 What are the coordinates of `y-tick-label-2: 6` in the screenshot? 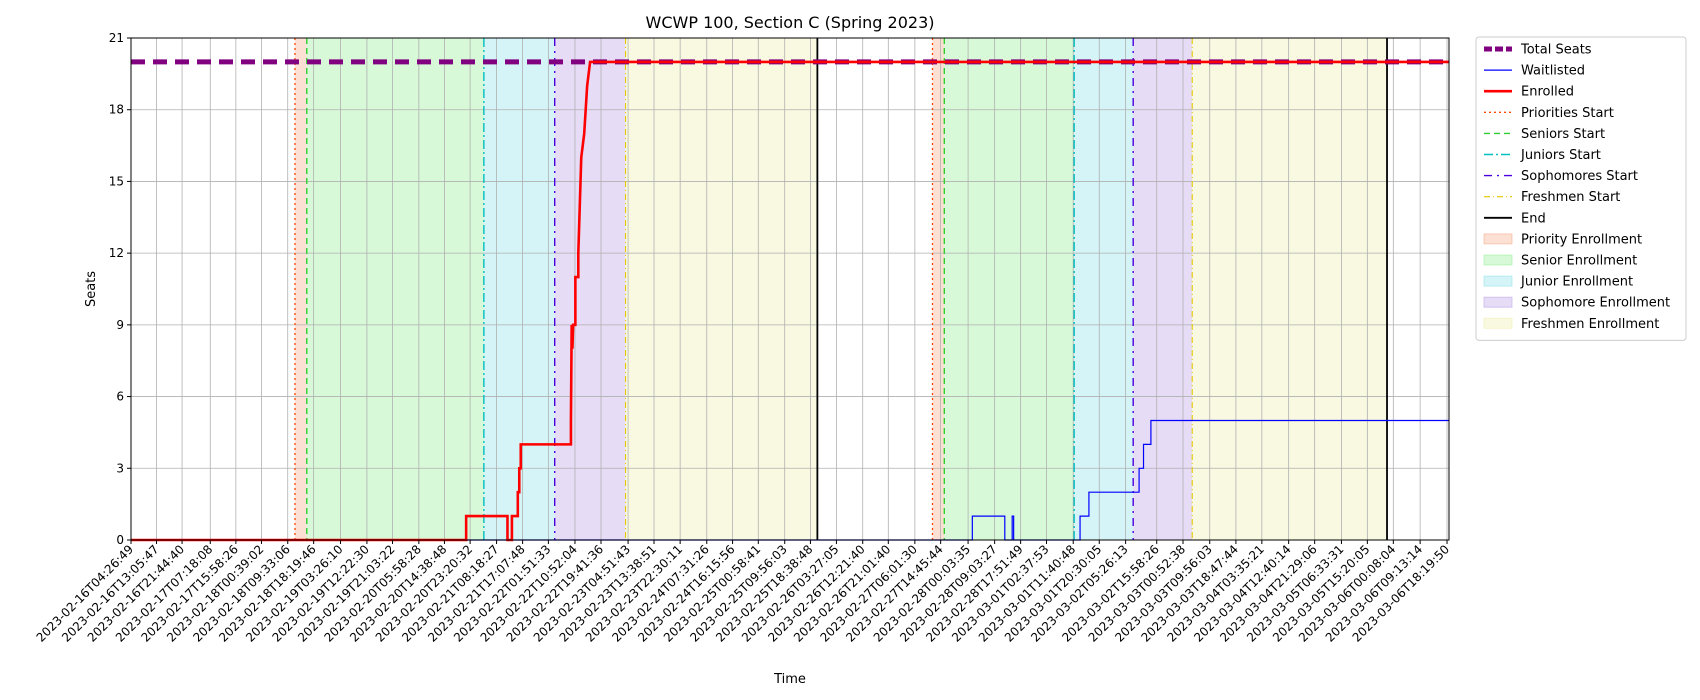 It's located at (120, 397).